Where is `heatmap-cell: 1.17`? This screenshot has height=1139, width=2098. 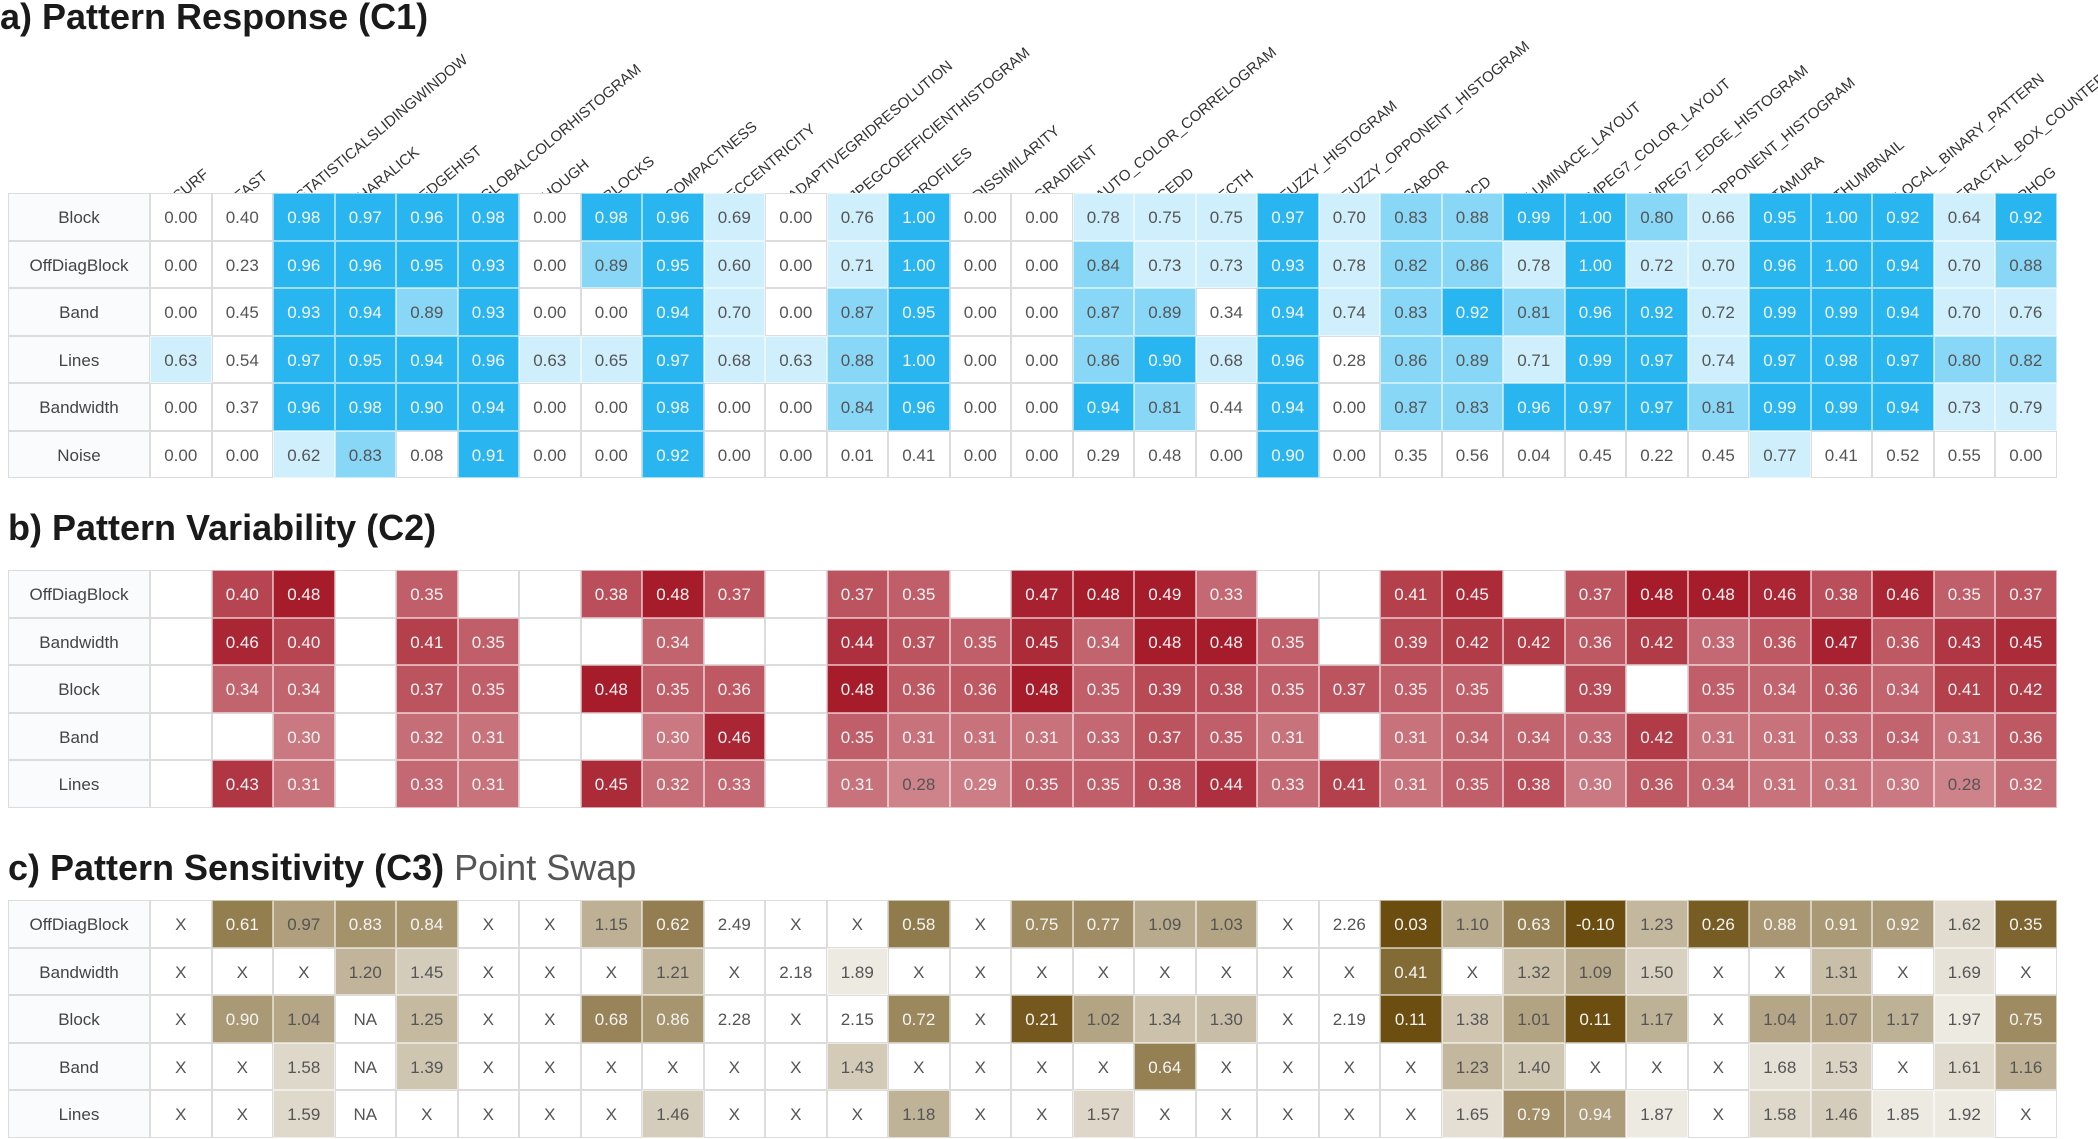
heatmap-cell: 1.17 is located at coordinates (1657, 1019).